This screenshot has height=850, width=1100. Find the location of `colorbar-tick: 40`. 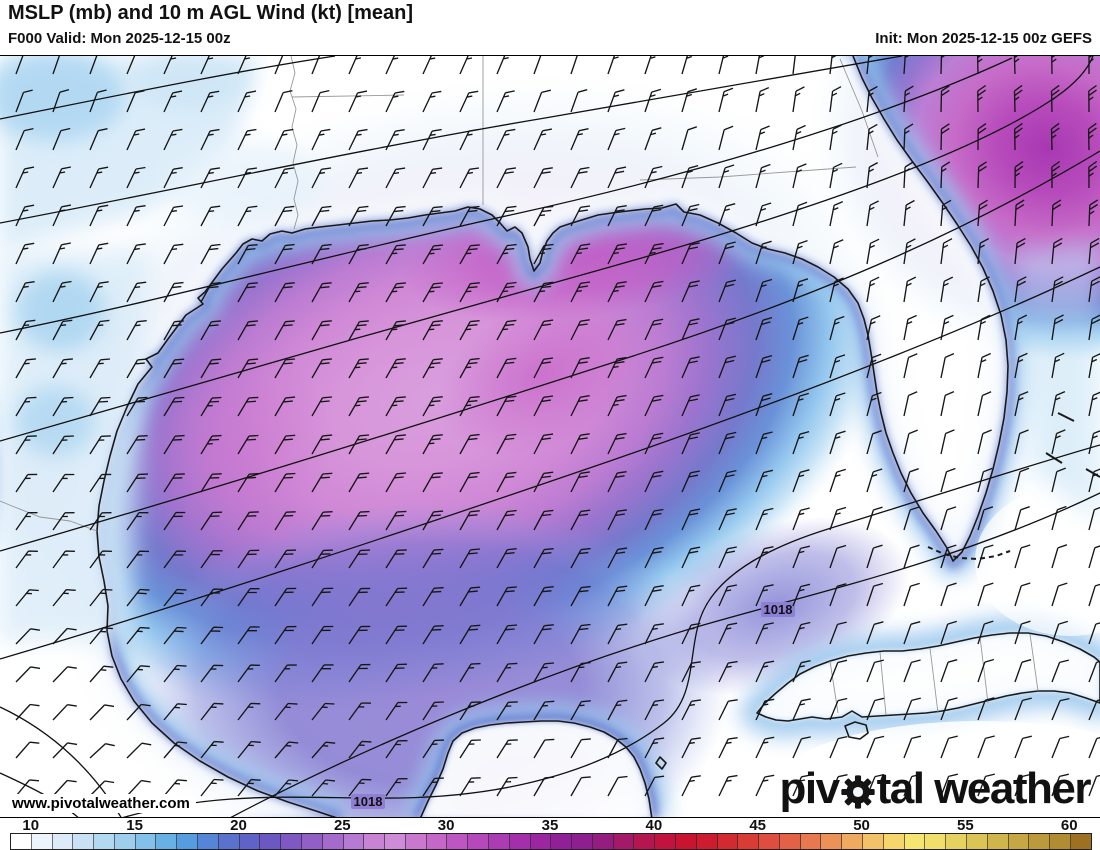

colorbar-tick: 40 is located at coordinates (654, 825).